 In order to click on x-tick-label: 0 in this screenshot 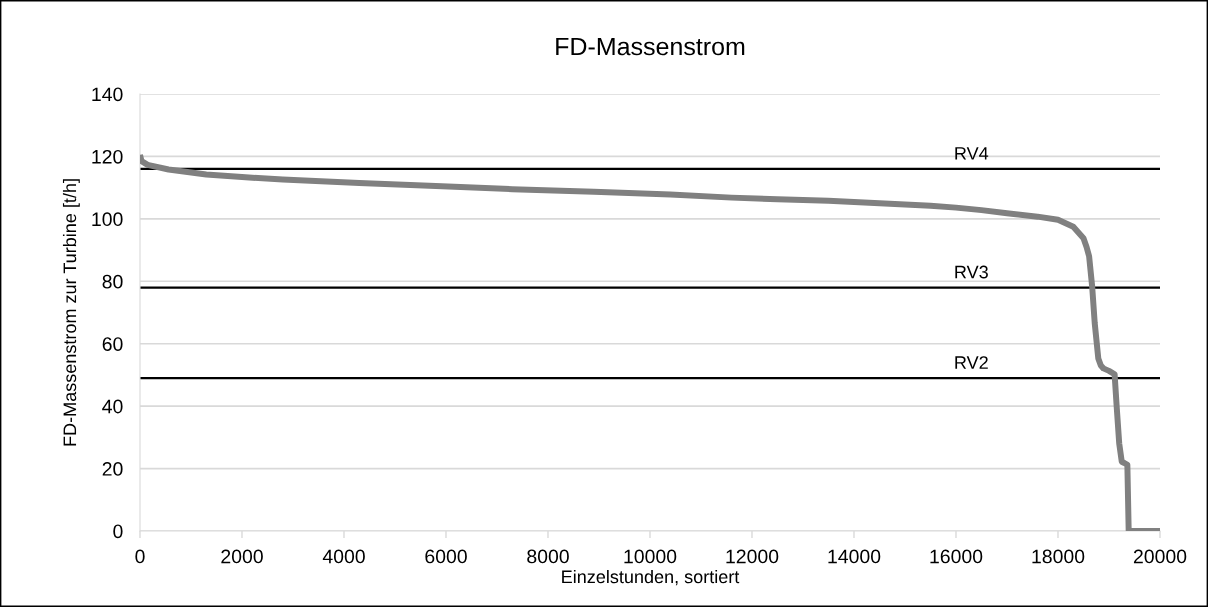, I will do `click(140, 556)`.